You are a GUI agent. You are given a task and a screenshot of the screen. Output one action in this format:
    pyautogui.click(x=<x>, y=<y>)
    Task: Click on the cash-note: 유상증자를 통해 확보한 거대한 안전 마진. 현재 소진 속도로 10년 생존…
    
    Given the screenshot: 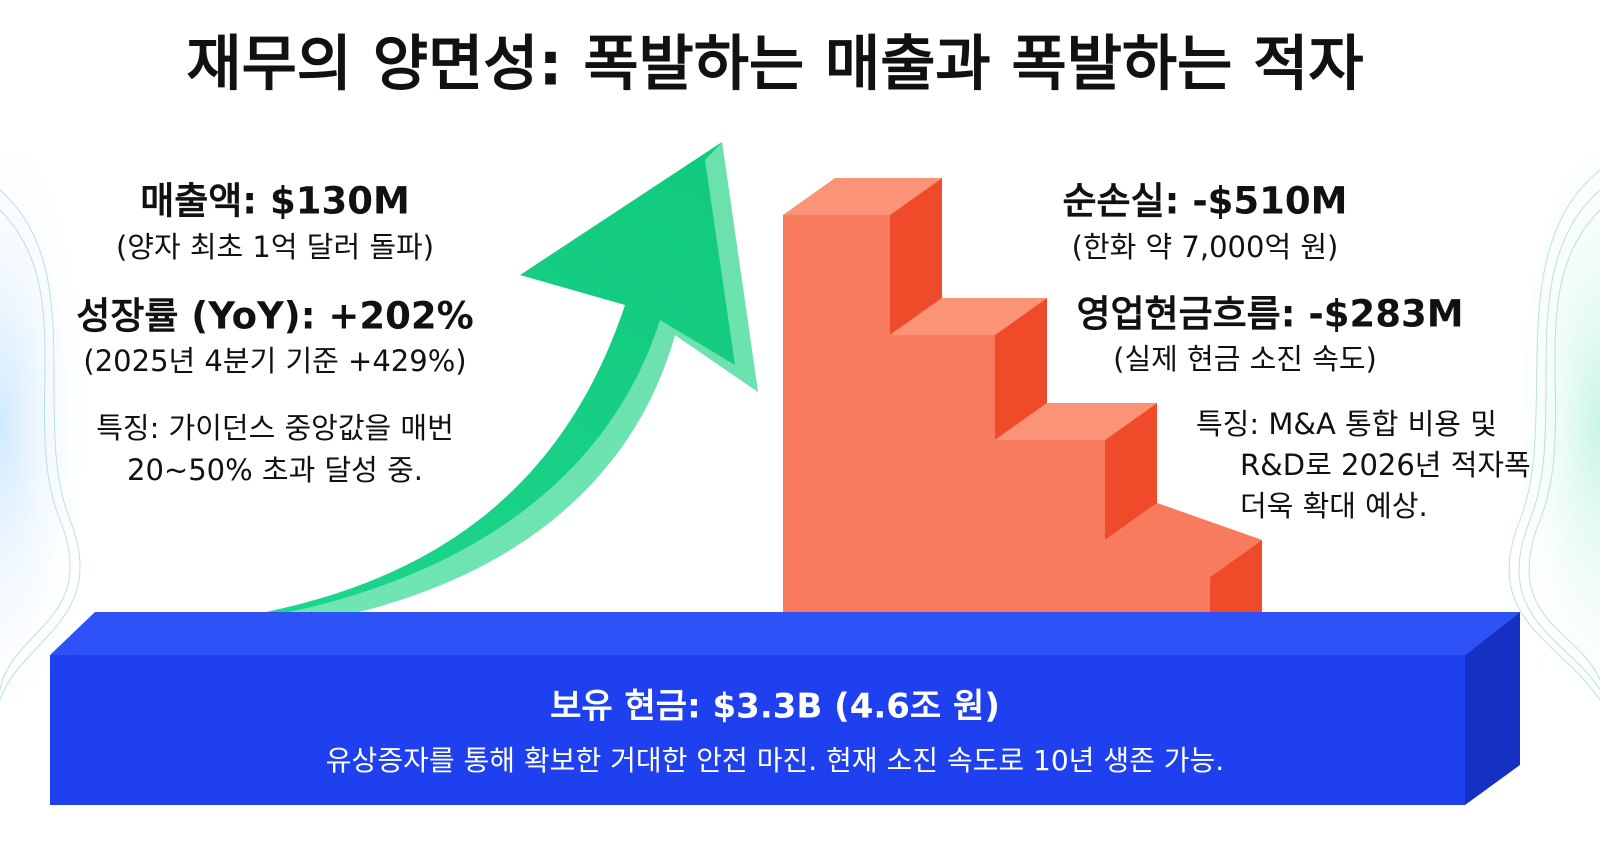 What is the action you would take?
    pyautogui.click(x=775, y=760)
    